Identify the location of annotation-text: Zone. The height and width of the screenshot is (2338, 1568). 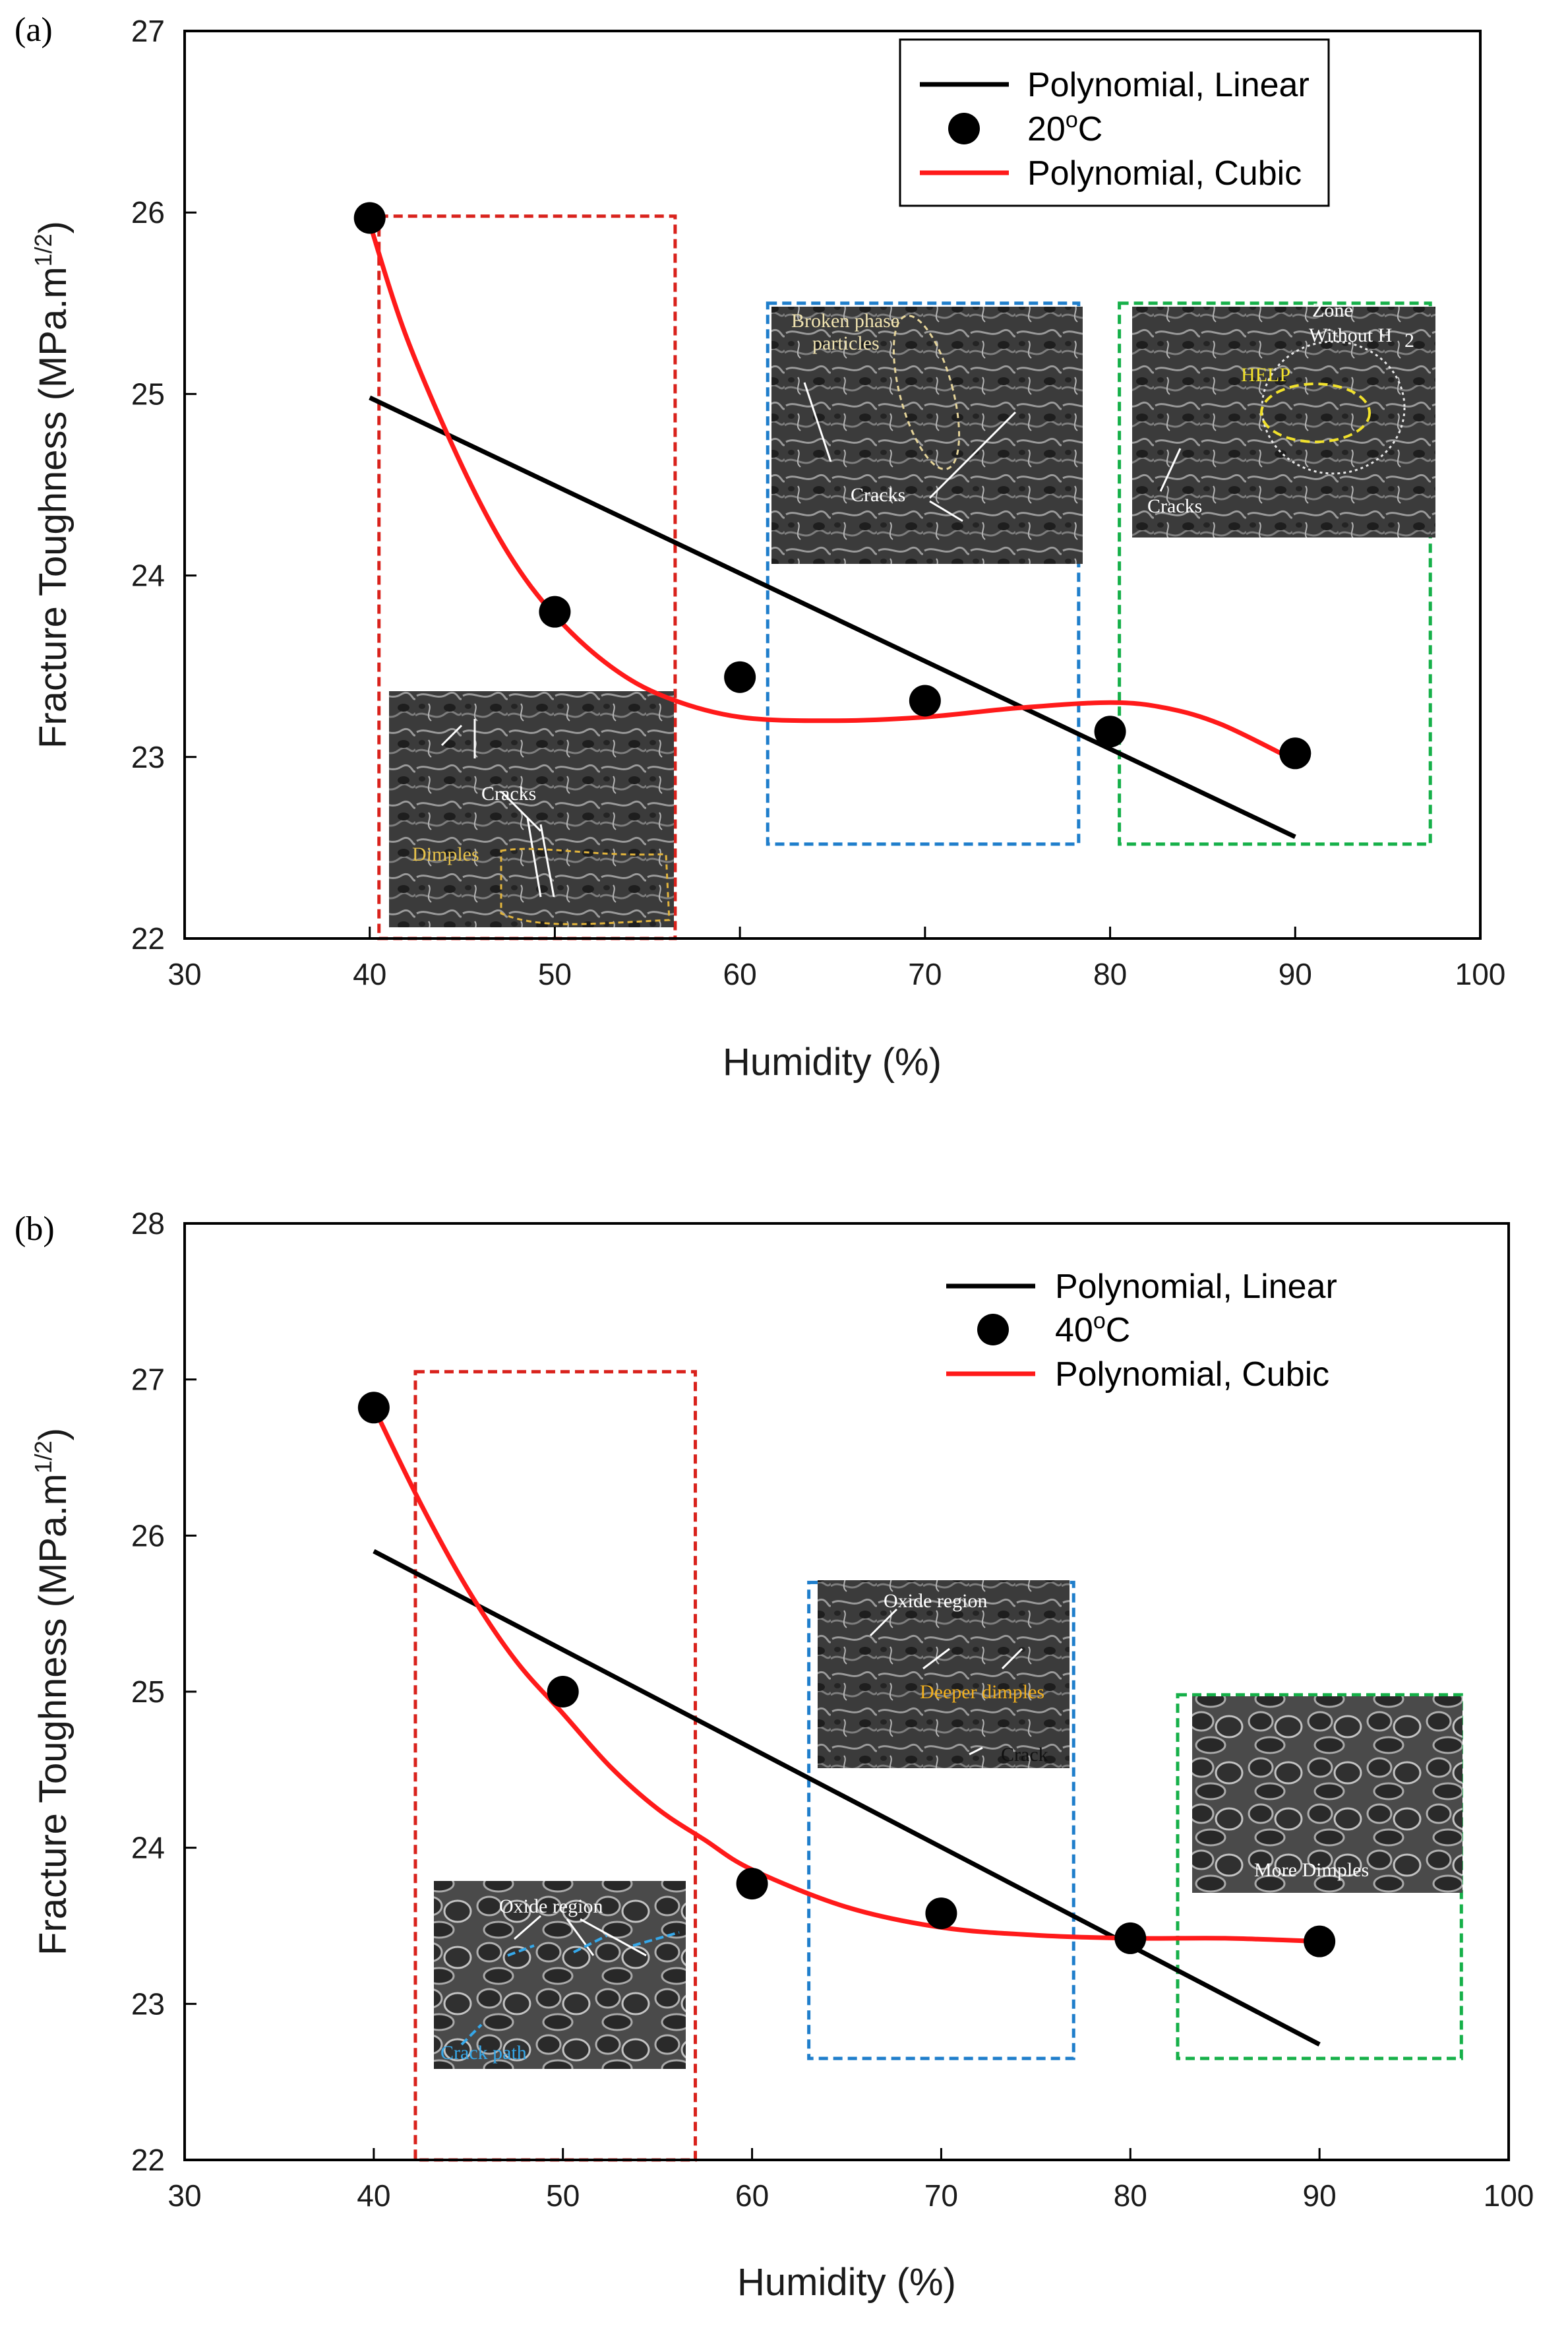
(1332, 310).